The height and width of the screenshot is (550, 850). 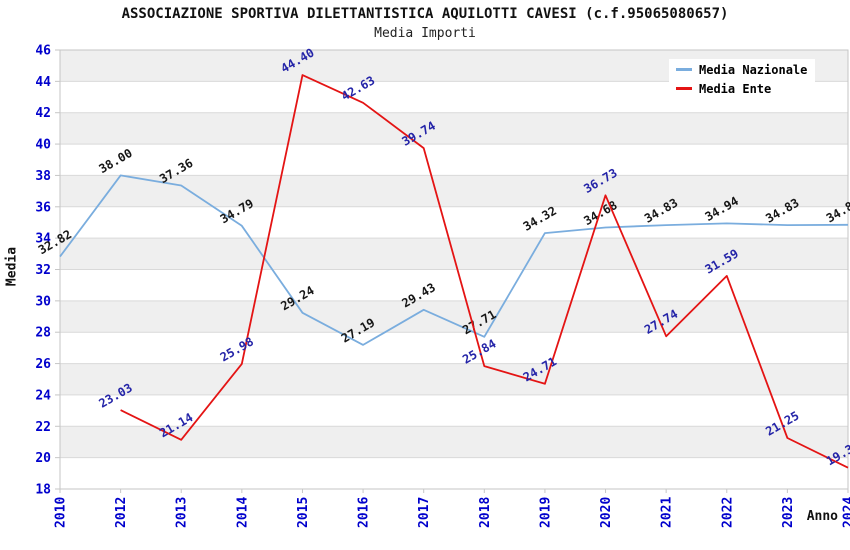 What do you see at coordinates (684, 88) in the screenshot?
I see `media-ente-line-swatch-icon` at bounding box center [684, 88].